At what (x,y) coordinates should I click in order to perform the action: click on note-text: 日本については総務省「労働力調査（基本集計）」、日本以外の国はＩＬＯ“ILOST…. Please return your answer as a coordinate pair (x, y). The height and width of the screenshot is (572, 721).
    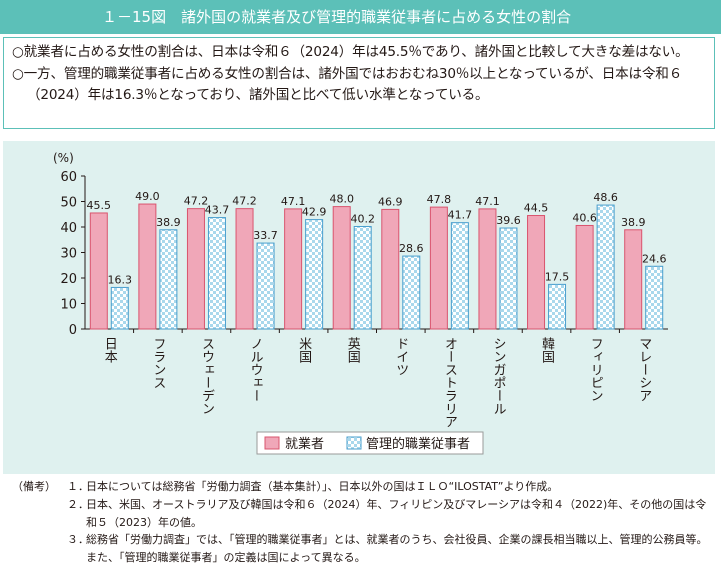
    Looking at the image, I should click on (322, 486).